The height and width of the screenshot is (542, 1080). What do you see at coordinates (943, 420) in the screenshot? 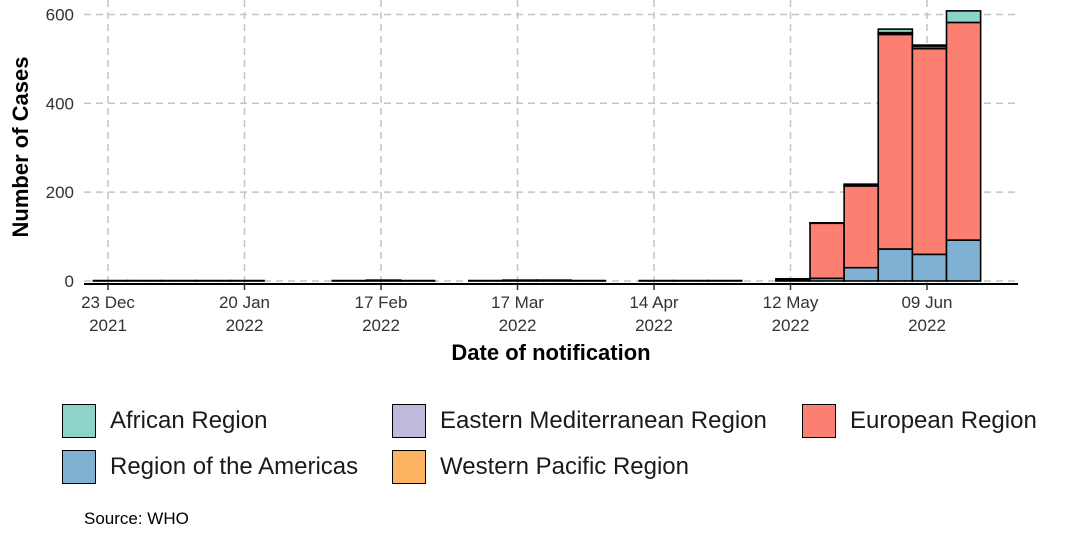
I see `legend-label-european: European Region` at bounding box center [943, 420].